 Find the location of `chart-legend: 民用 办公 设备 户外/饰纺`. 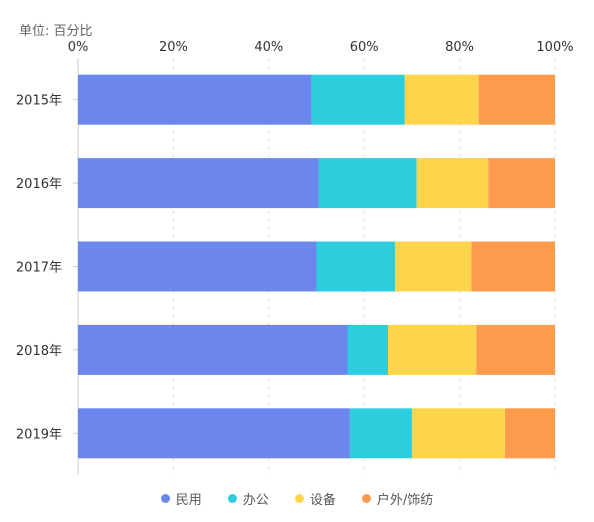

chart-legend: 民用 办公 设备 户外/饰纺 is located at coordinates (297, 498).